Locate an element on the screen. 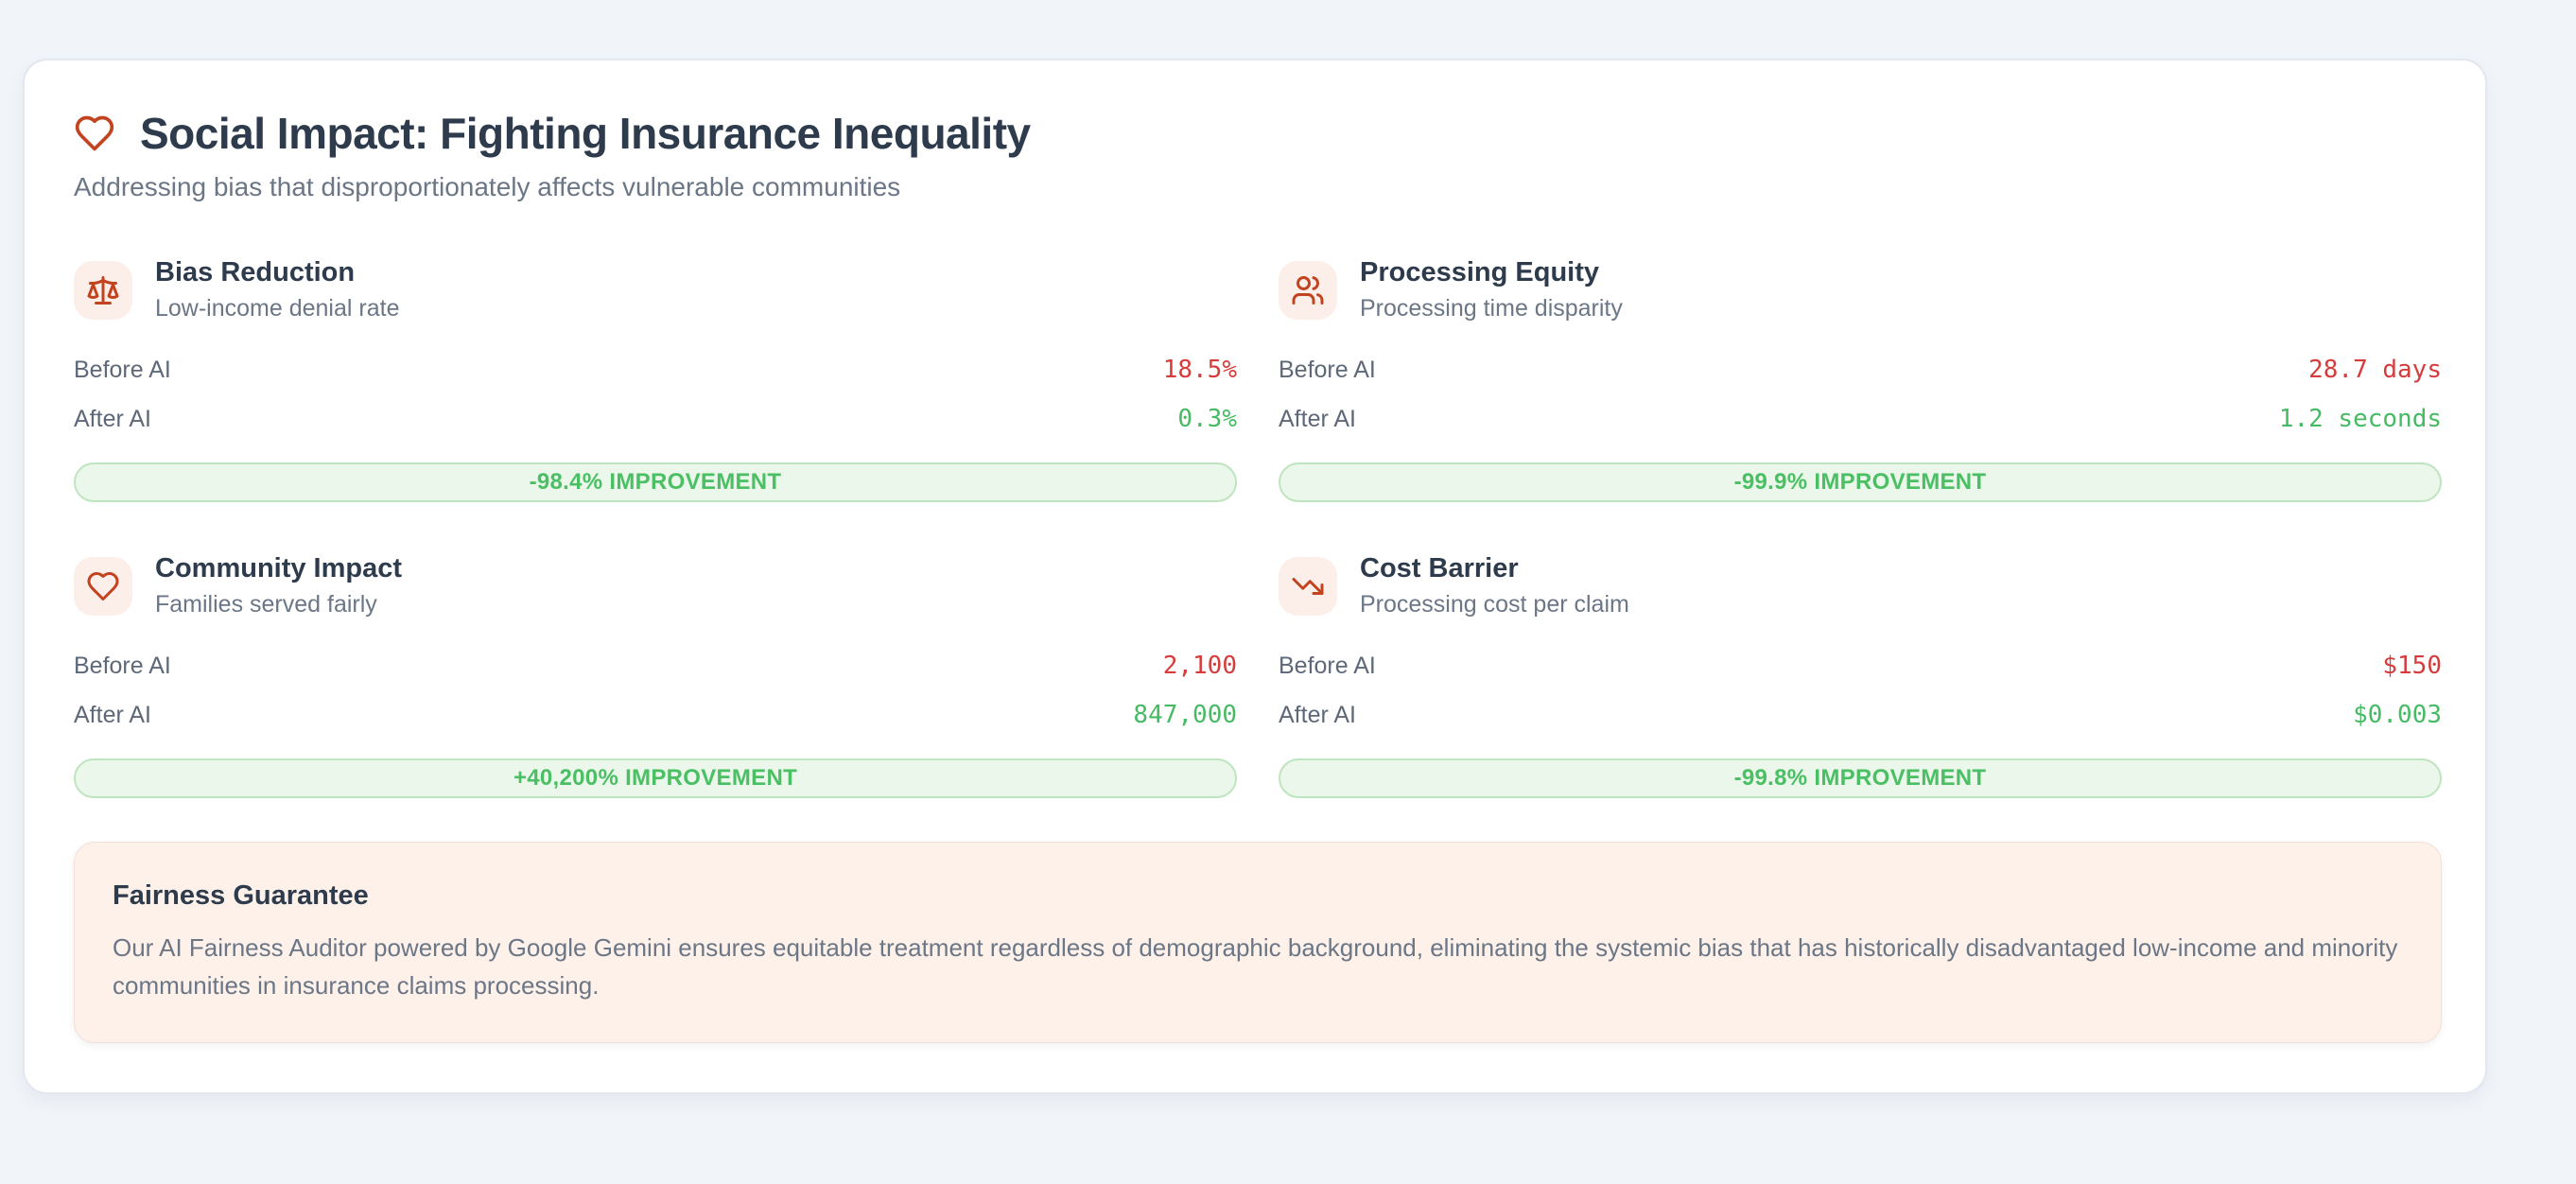 The height and width of the screenshot is (1184, 2576). after-row: After AI 1.2 seconds is located at coordinates (1860, 419).